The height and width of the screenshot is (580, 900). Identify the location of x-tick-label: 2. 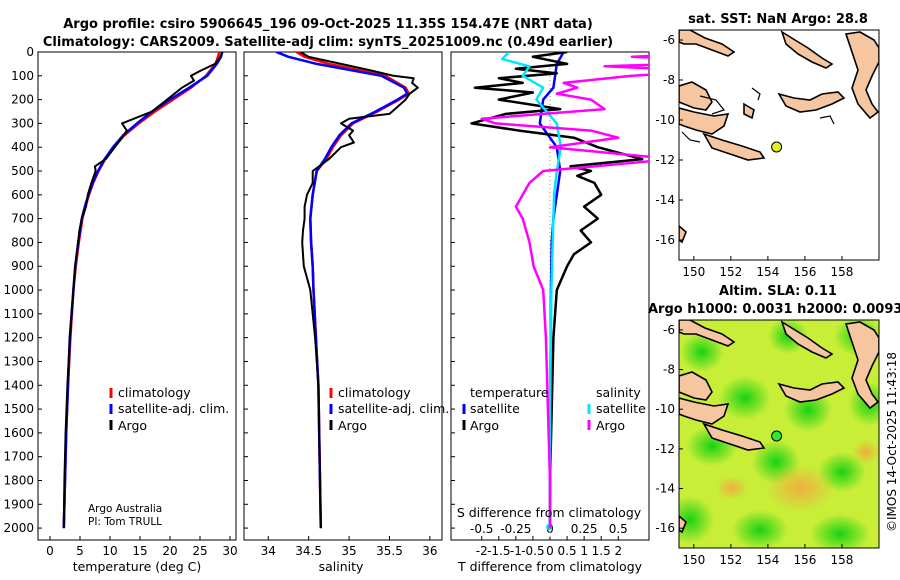
(618, 551).